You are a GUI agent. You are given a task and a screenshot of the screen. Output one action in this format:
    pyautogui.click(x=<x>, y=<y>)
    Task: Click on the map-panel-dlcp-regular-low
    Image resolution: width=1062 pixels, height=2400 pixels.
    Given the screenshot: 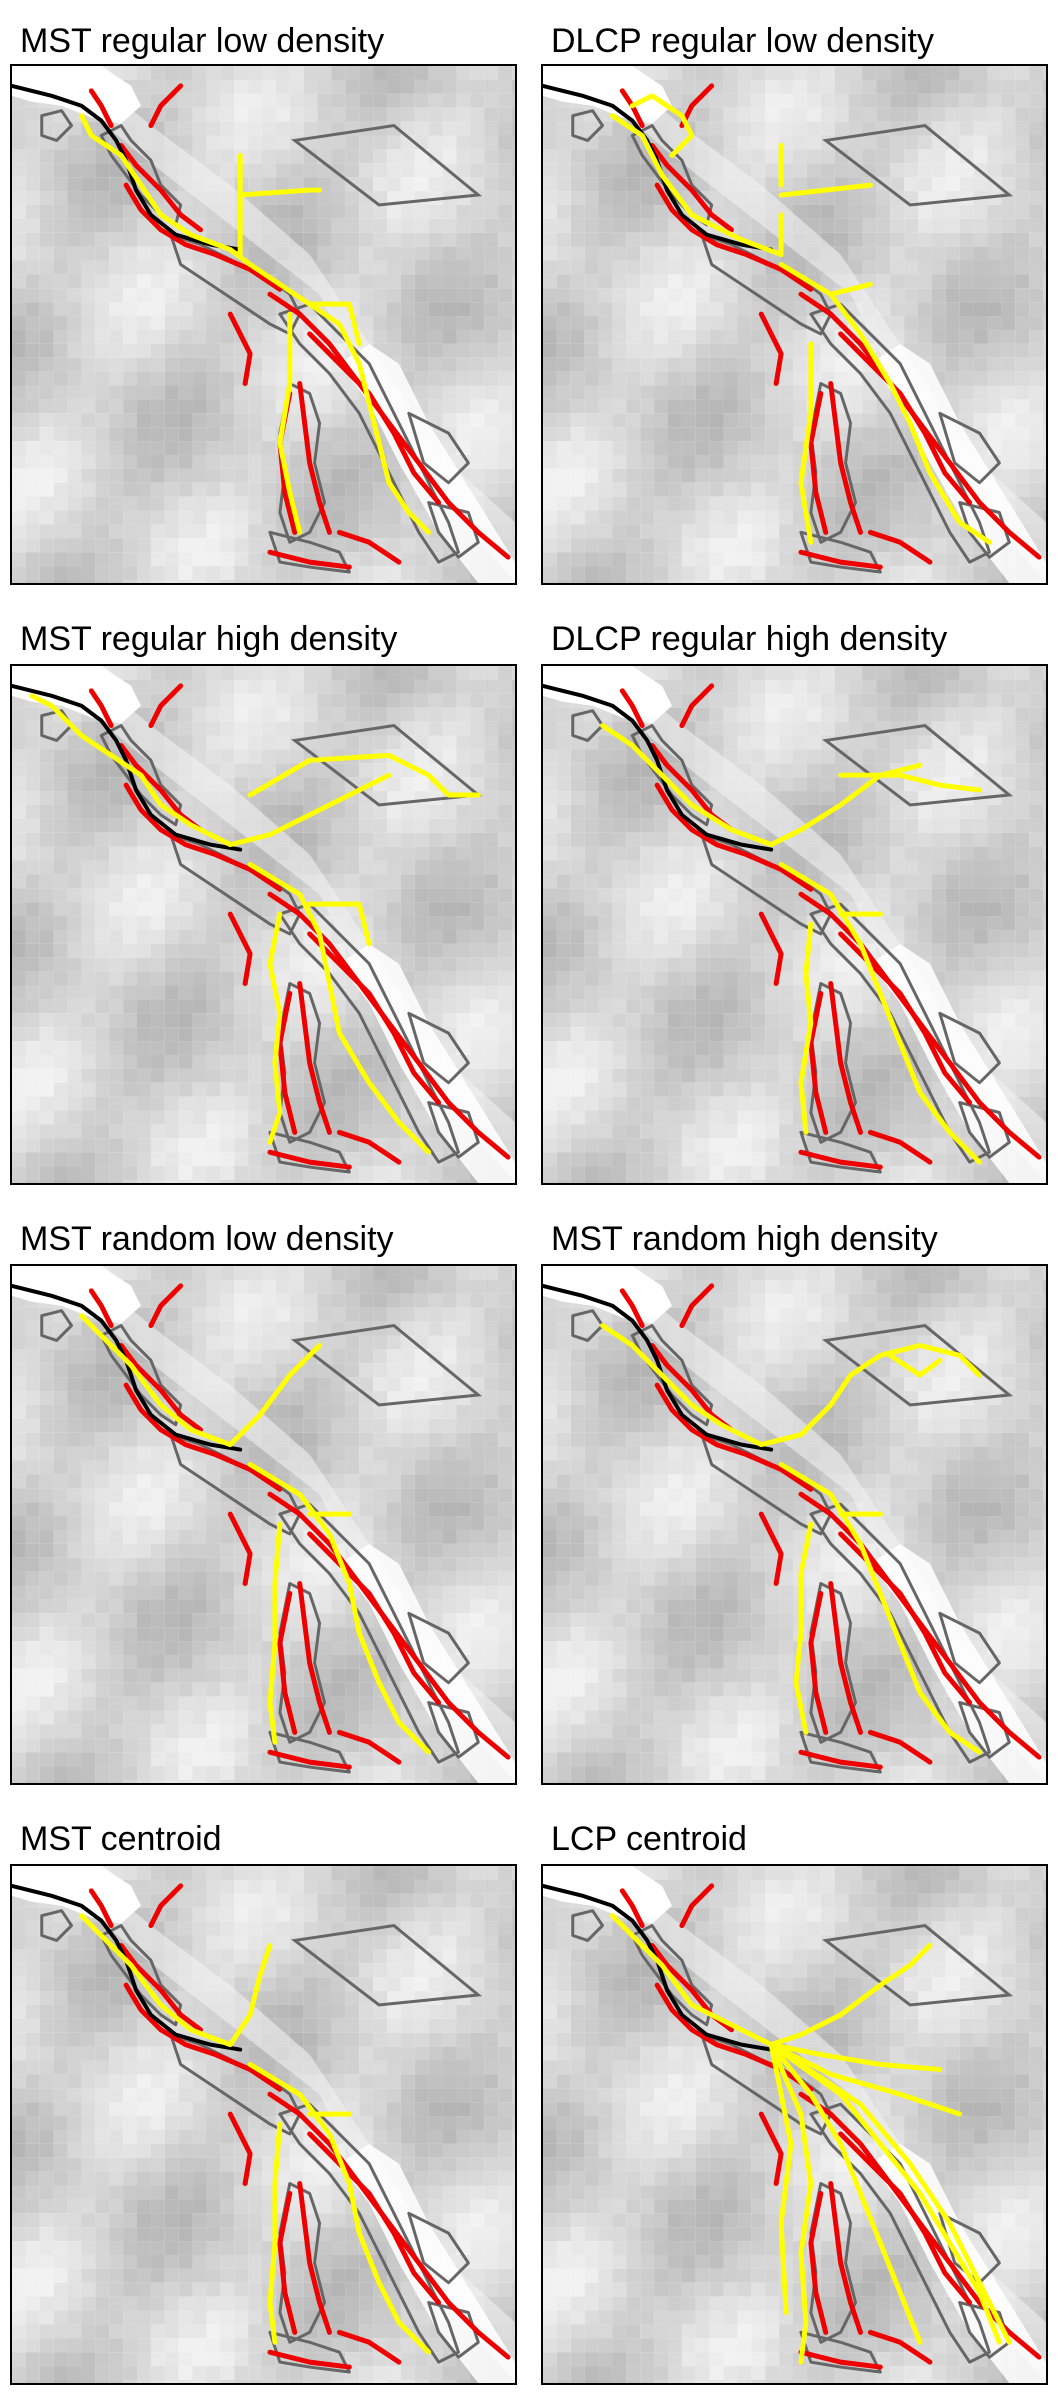 What is the action you would take?
    pyautogui.click(x=794, y=324)
    